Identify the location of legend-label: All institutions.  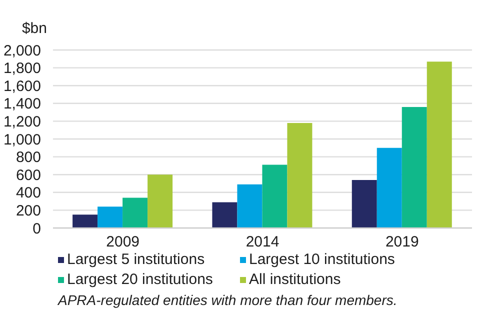
(295, 279).